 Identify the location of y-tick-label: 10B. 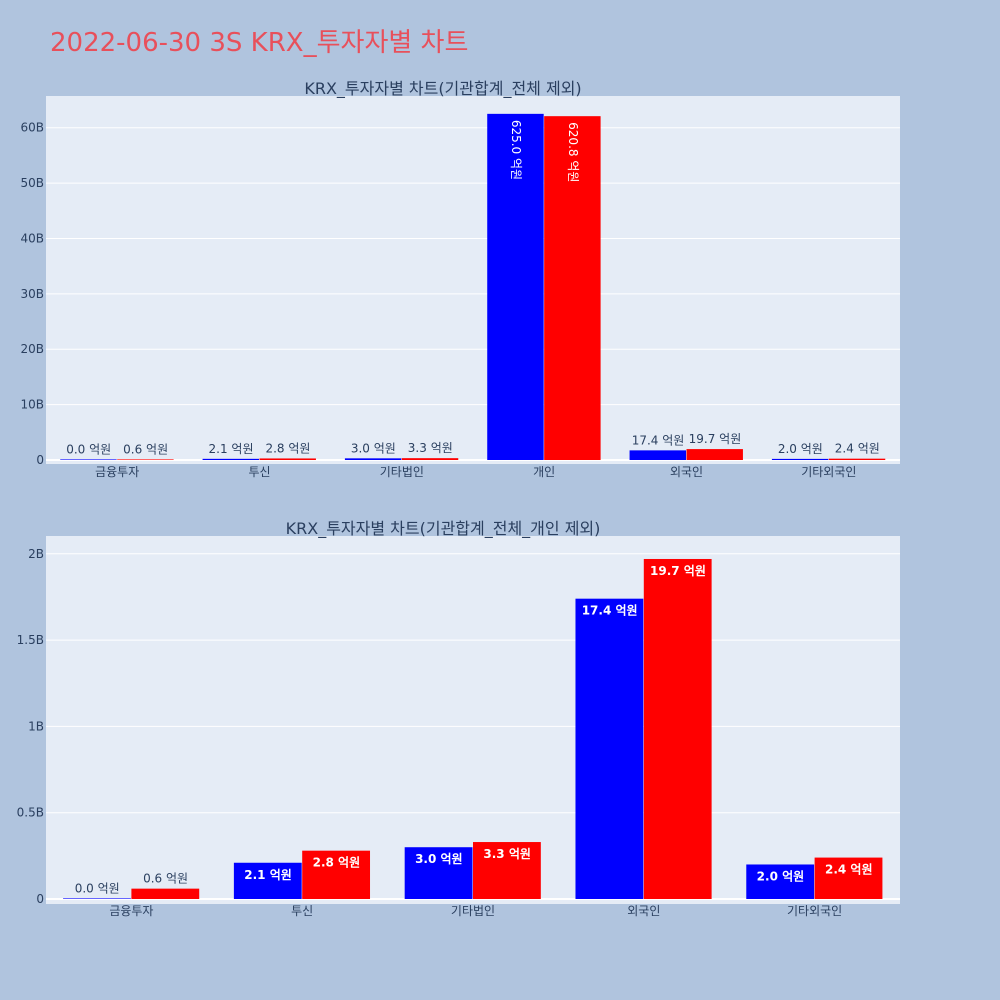
(32, 405).